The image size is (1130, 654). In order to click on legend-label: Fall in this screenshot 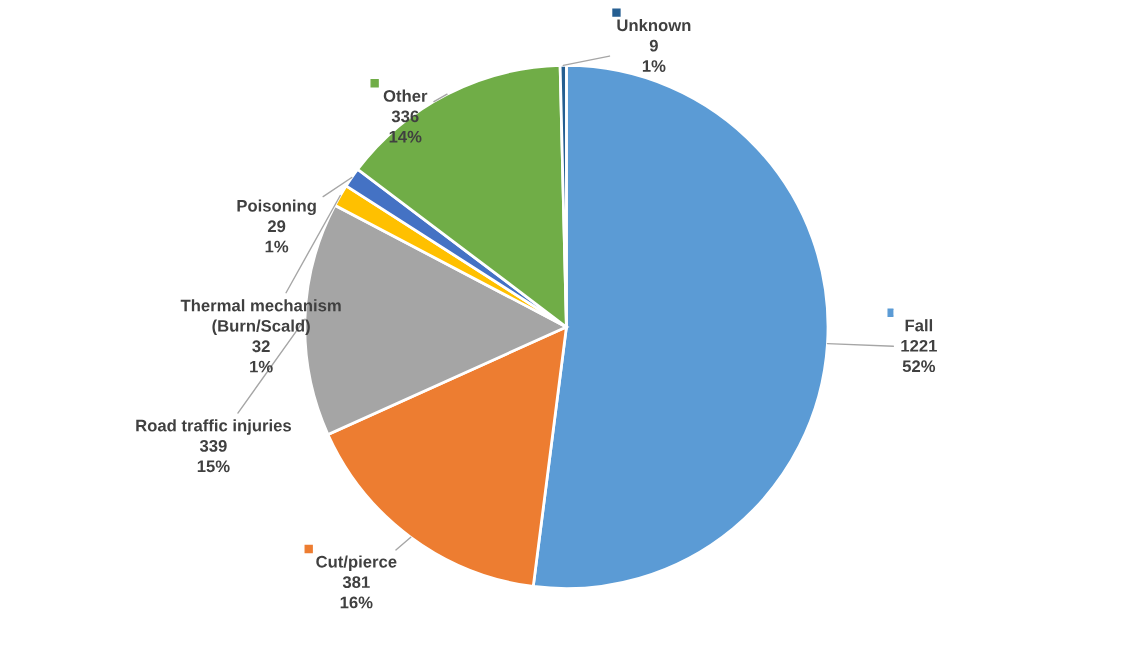, I will do `click(919, 325)`.